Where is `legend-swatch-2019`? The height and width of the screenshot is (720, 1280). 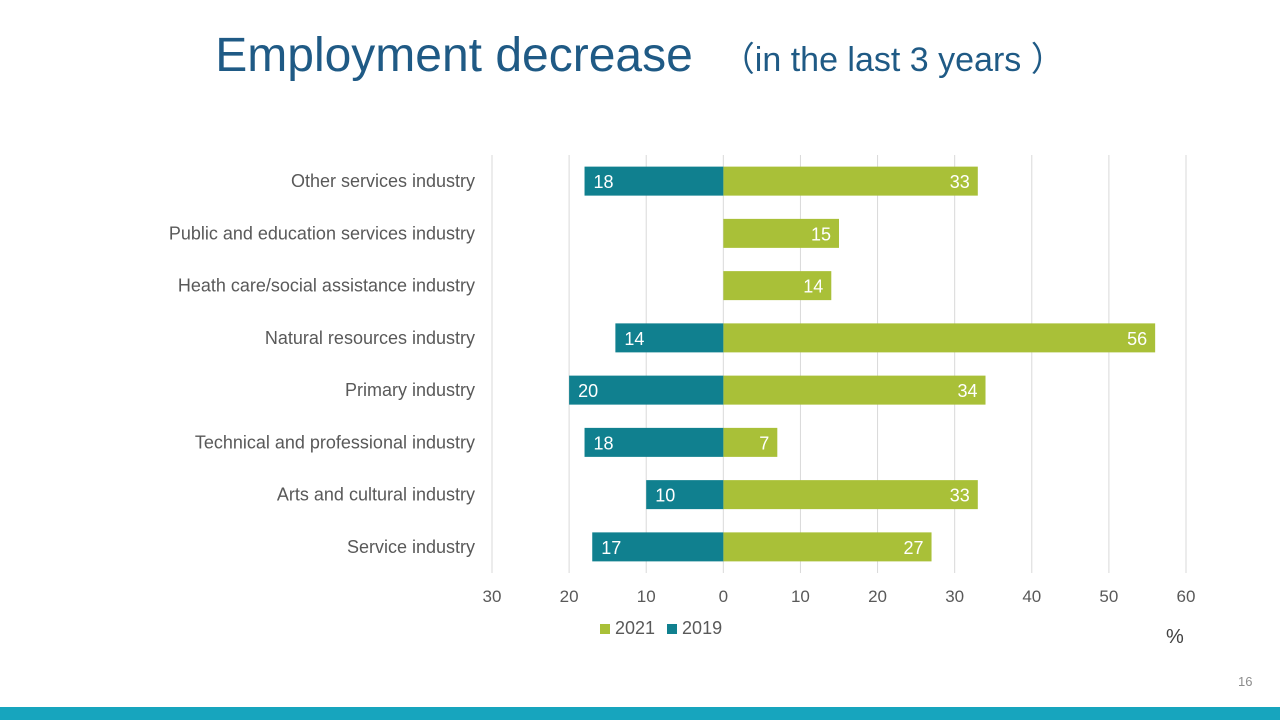 legend-swatch-2019 is located at coordinates (672, 628).